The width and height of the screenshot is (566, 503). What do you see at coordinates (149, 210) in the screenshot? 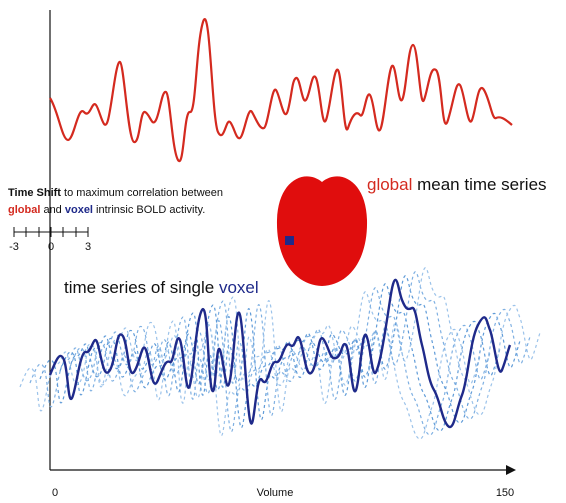
I see `time-shift-text: intrinsic BOLD activity.` at bounding box center [149, 210].